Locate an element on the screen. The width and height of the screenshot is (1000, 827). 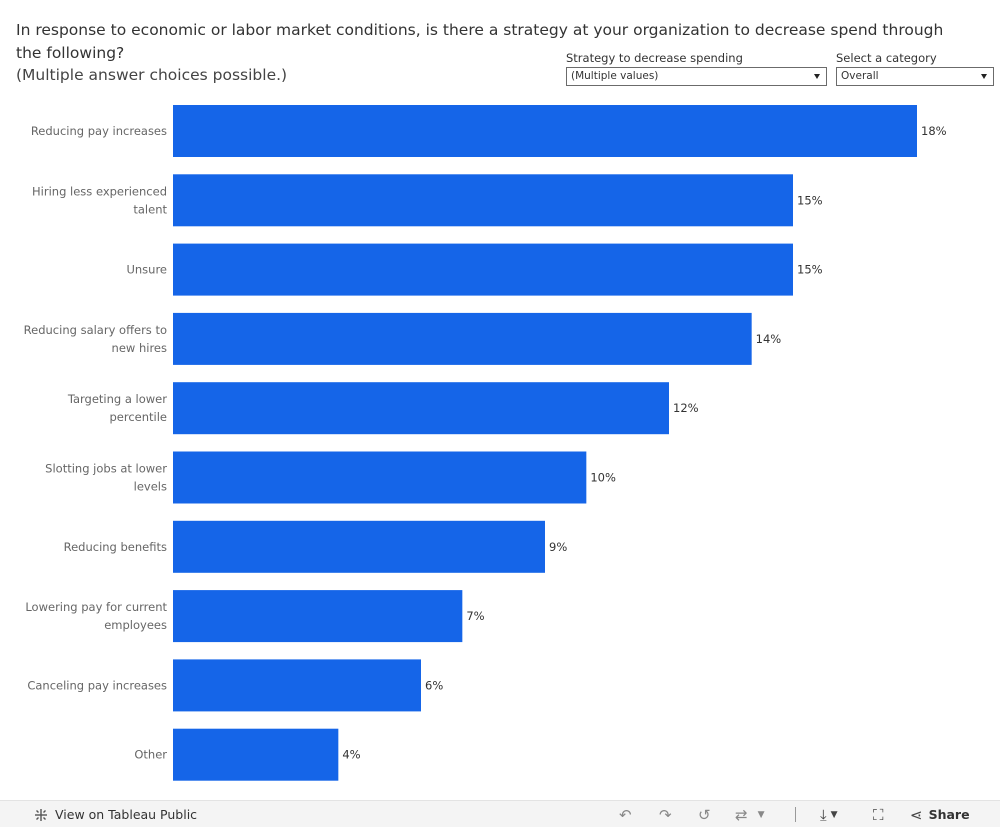
redo-button: ↷ is located at coordinates (665, 814).